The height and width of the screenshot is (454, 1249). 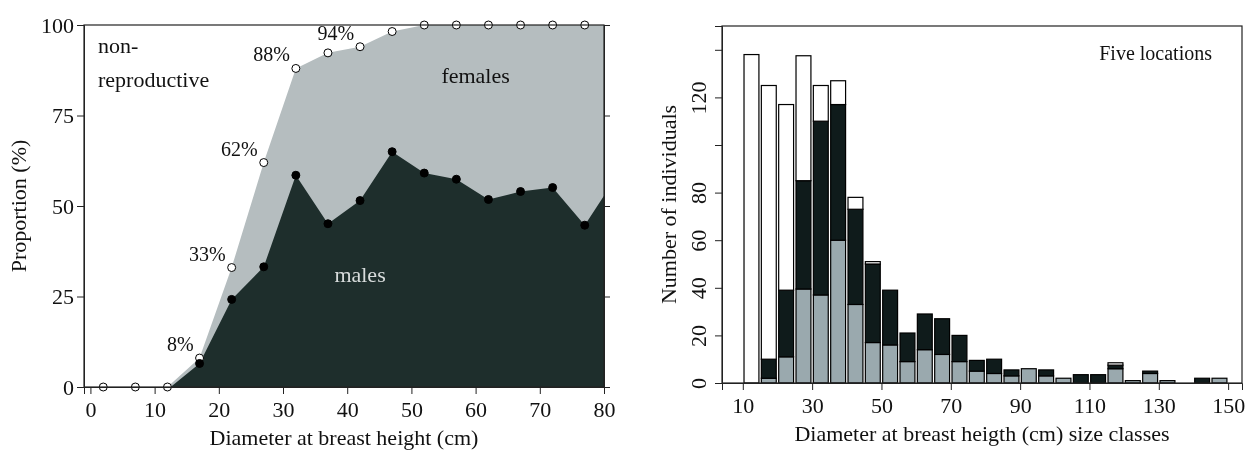 What do you see at coordinates (18, 206) in the screenshot?
I see `y-axis-title: Proportion (%)` at bounding box center [18, 206].